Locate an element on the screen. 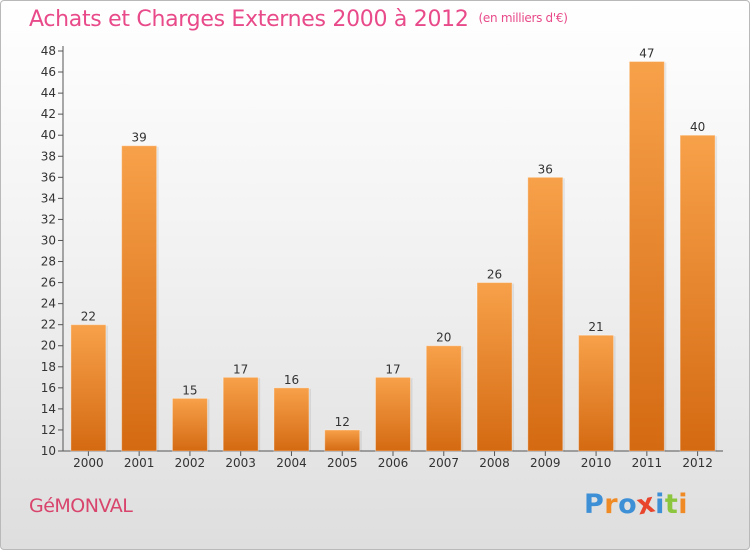  bar-2010 is located at coordinates (596, 393).